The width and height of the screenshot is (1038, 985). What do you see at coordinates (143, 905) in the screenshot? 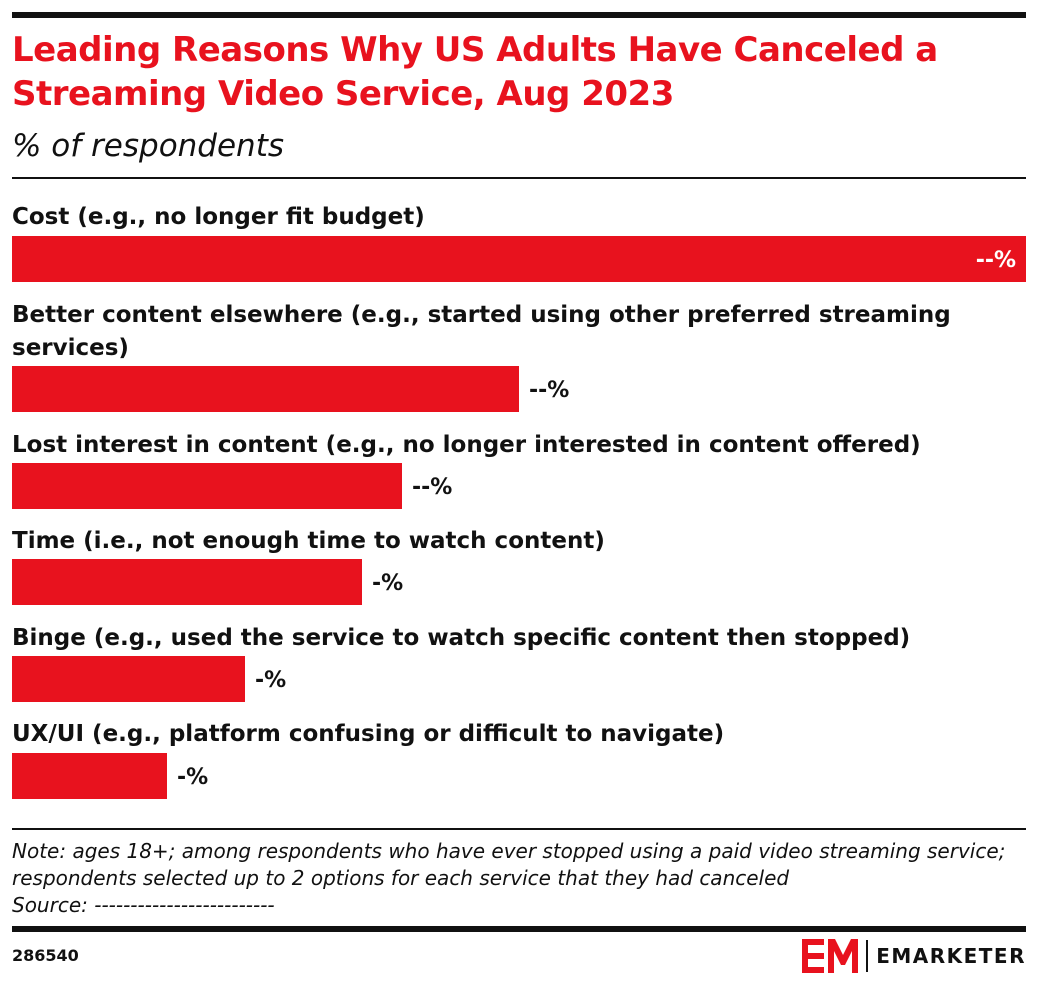
I see `source-text: Source: -------------------------` at bounding box center [143, 905].